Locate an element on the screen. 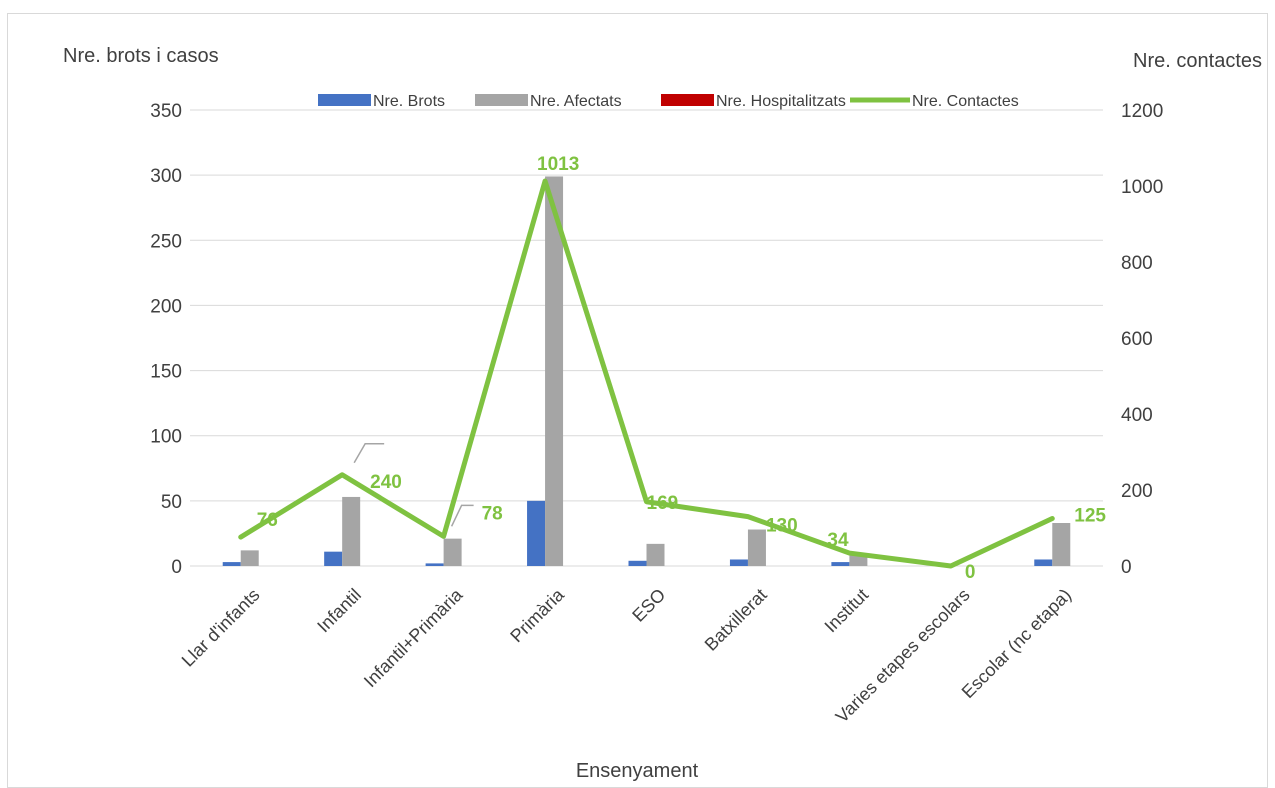 This screenshot has width=1275, height=788. x-tick-label: Batxillerat is located at coordinates (736, 620).